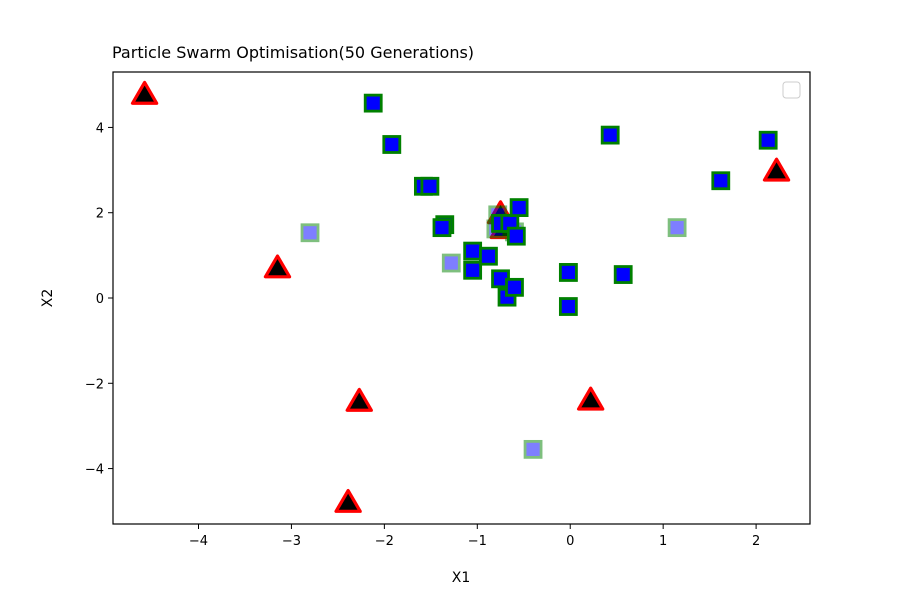 The image size is (900, 600). What do you see at coordinates (48, 298) in the screenshot?
I see `y-axis-label: X2` at bounding box center [48, 298].